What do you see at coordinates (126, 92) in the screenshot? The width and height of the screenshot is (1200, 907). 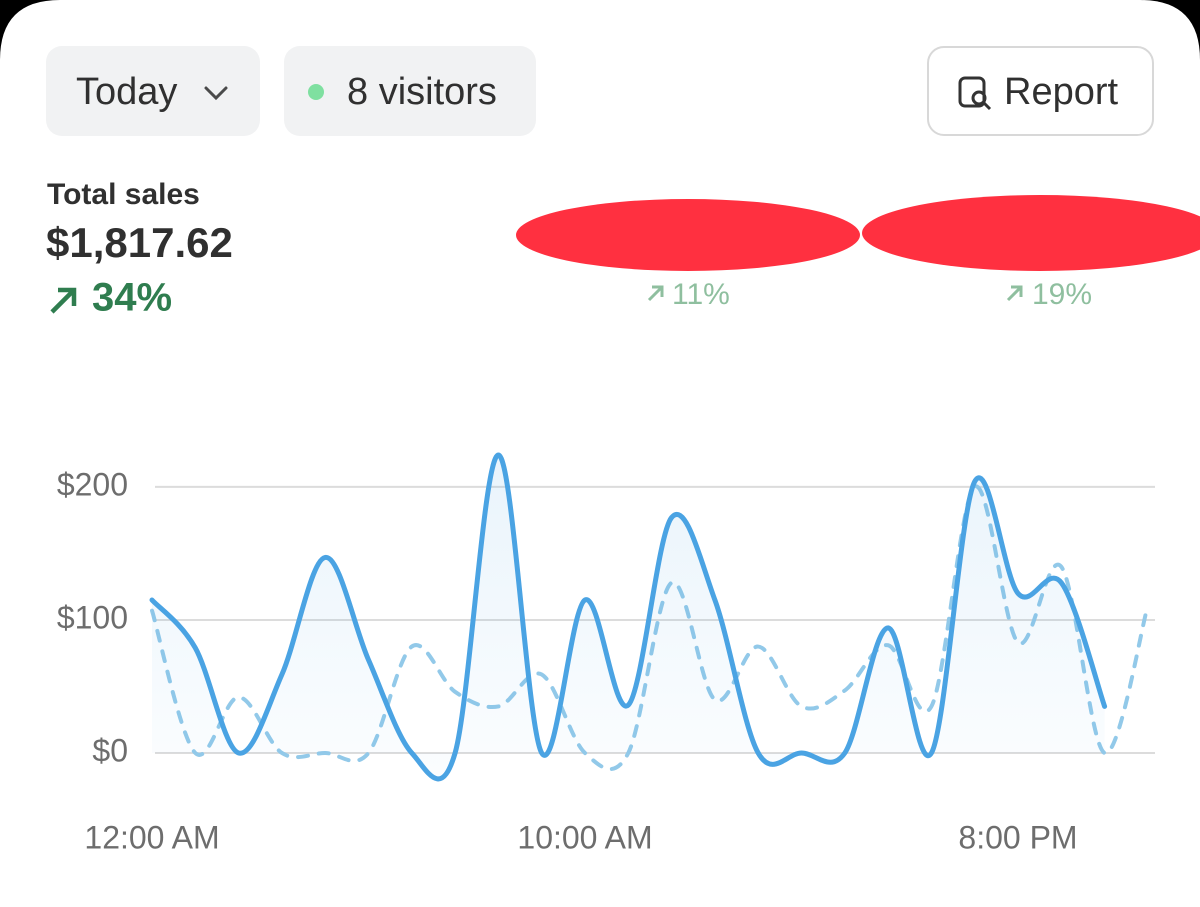 I see `date-button-label: Today` at bounding box center [126, 92].